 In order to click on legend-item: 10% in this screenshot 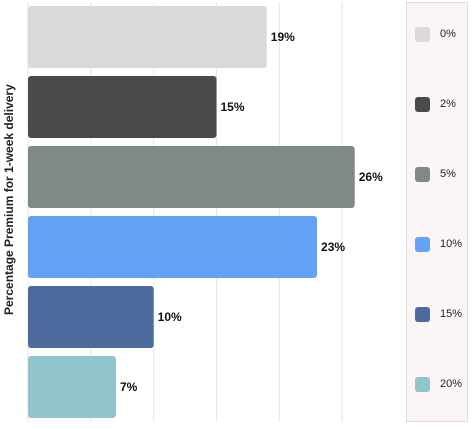, I will do `click(438, 244)`.